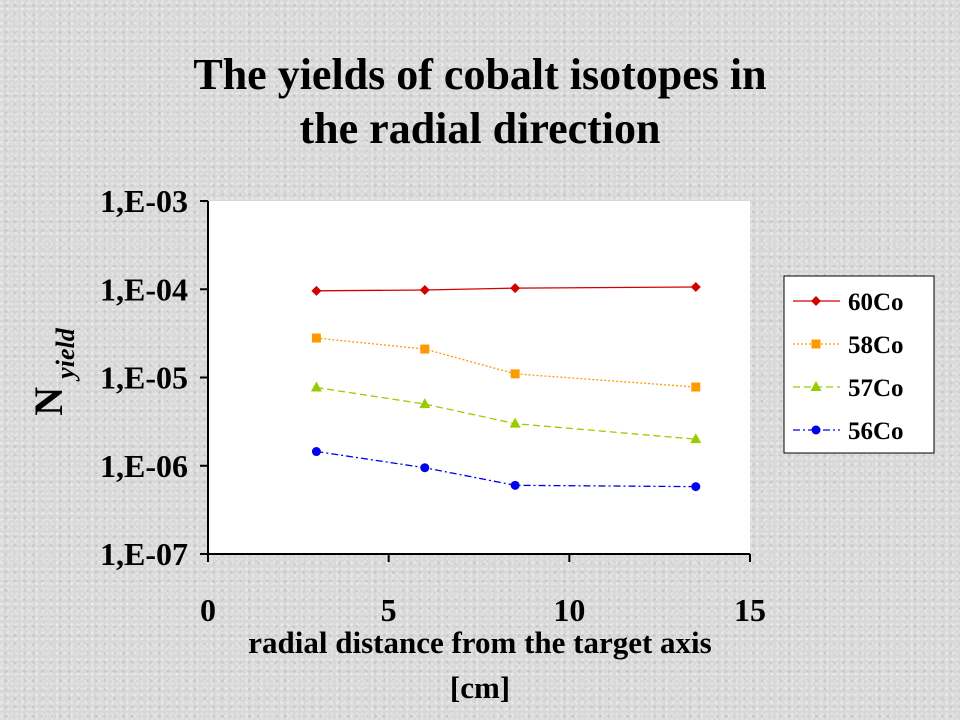  What do you see at coordinates (65, 354) in the screenshot?
I see `y-axis-title-sub: yield` at bounding box center [65, 354].